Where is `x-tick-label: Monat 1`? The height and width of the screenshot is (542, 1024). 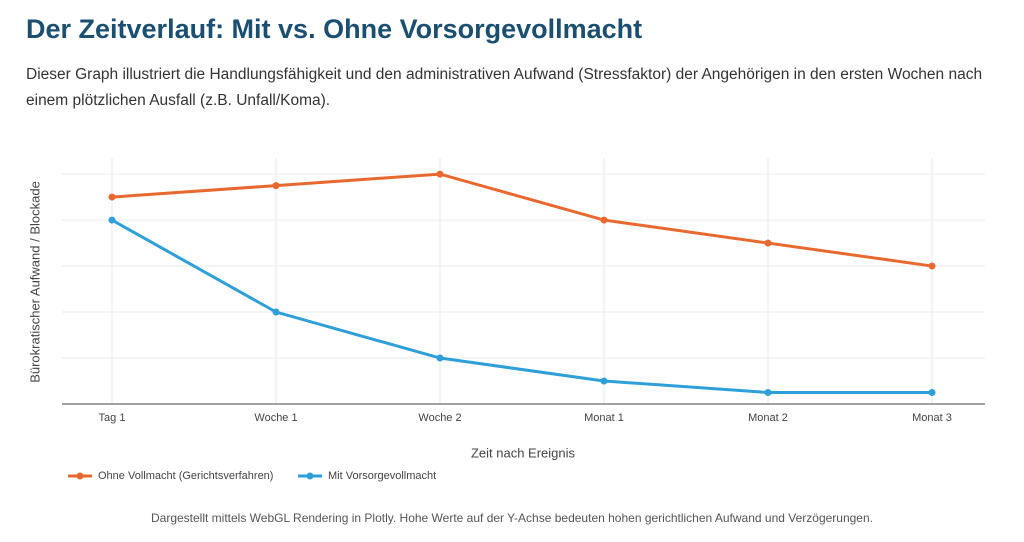 x-tick-label: Monat 1 is located at coordinates (604, 418).